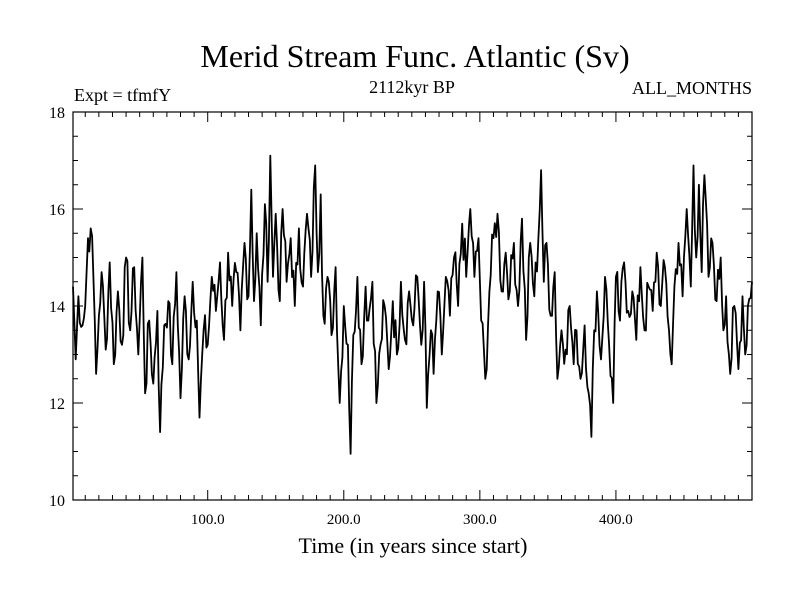  I want to click on x-axis-label: Time (in years since start), so click(413, 545).